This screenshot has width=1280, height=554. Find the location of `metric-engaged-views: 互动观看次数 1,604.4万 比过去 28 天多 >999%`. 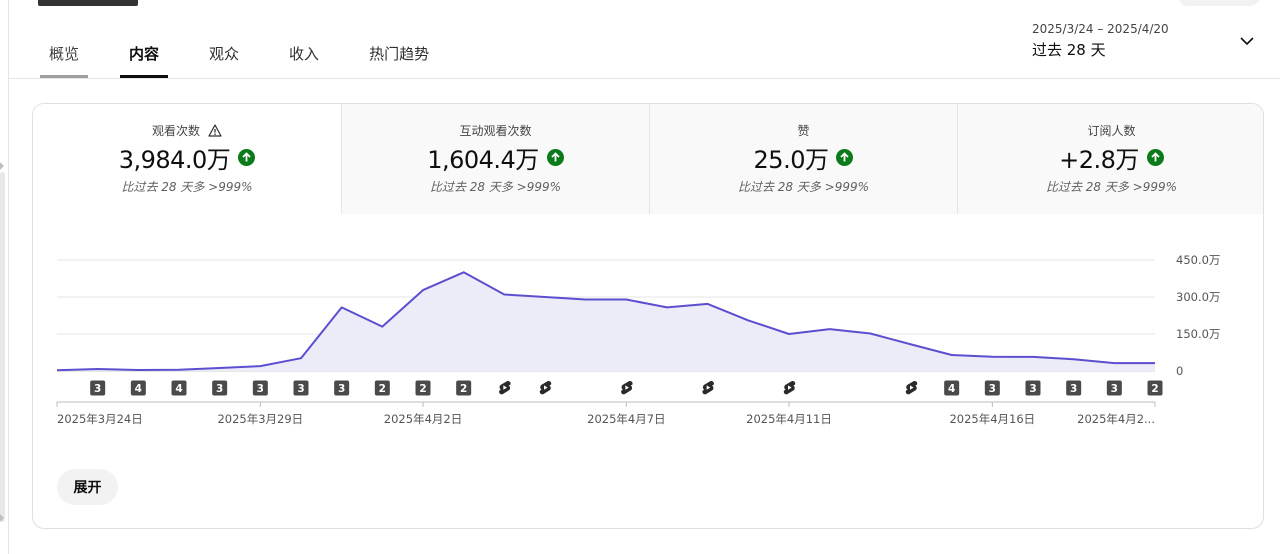

metric-engaged-views: 互动观看次数 1,604.4万 比过去 28 天多 >999% is located at coordinates (495, 159).